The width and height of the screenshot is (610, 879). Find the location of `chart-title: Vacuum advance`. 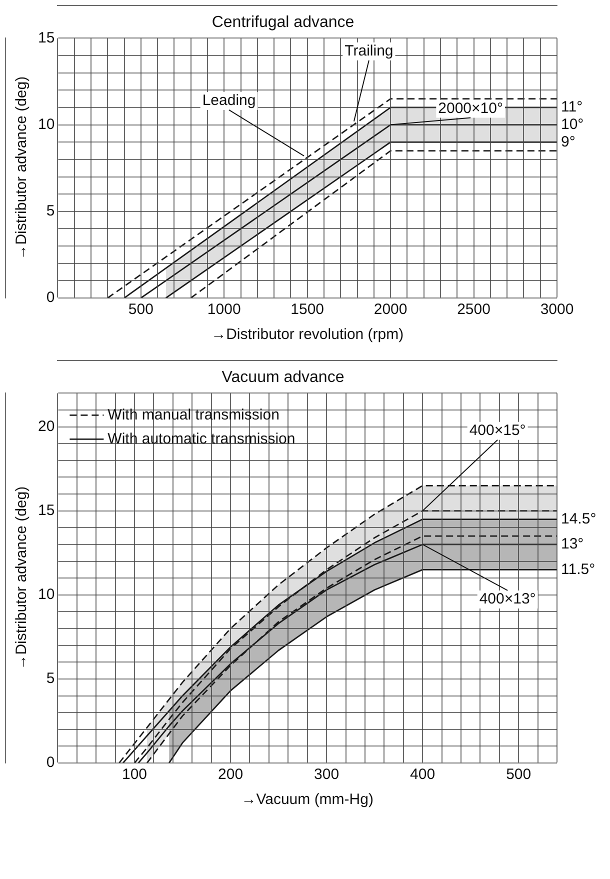

chart-title: Vacuum advance is located at coordinates (283, 377).